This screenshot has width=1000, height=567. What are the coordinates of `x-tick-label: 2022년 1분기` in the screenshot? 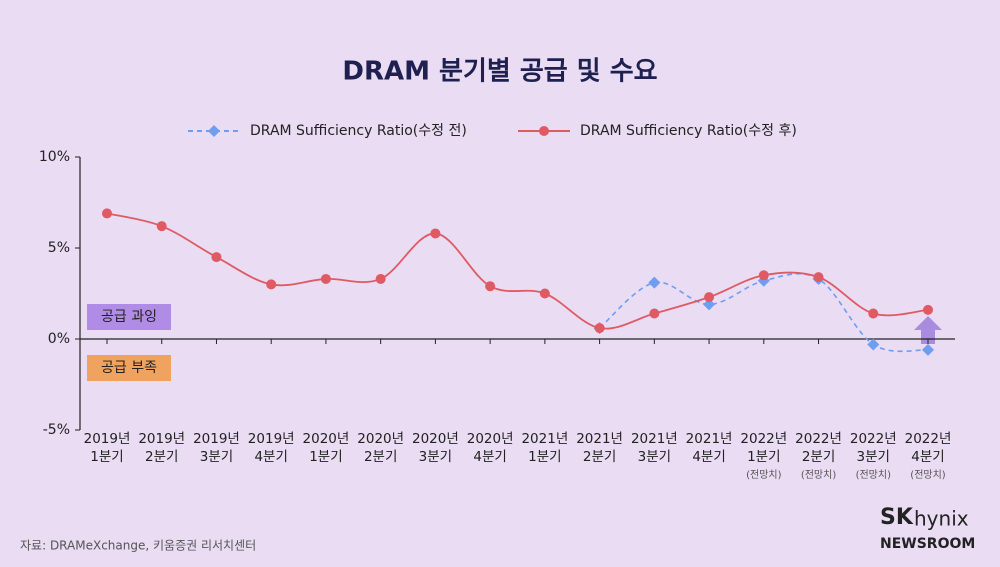 It's located at (763, 448).